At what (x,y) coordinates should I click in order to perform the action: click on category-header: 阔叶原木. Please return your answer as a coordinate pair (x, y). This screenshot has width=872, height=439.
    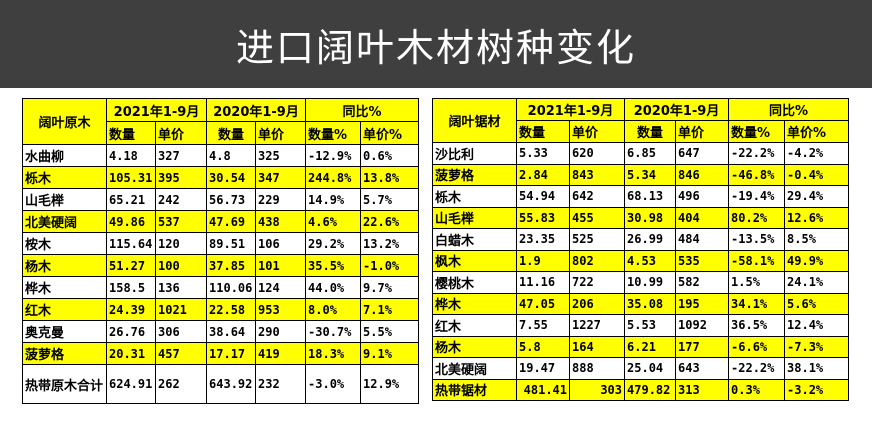
    Looking at the image, I should click on (64, 121).